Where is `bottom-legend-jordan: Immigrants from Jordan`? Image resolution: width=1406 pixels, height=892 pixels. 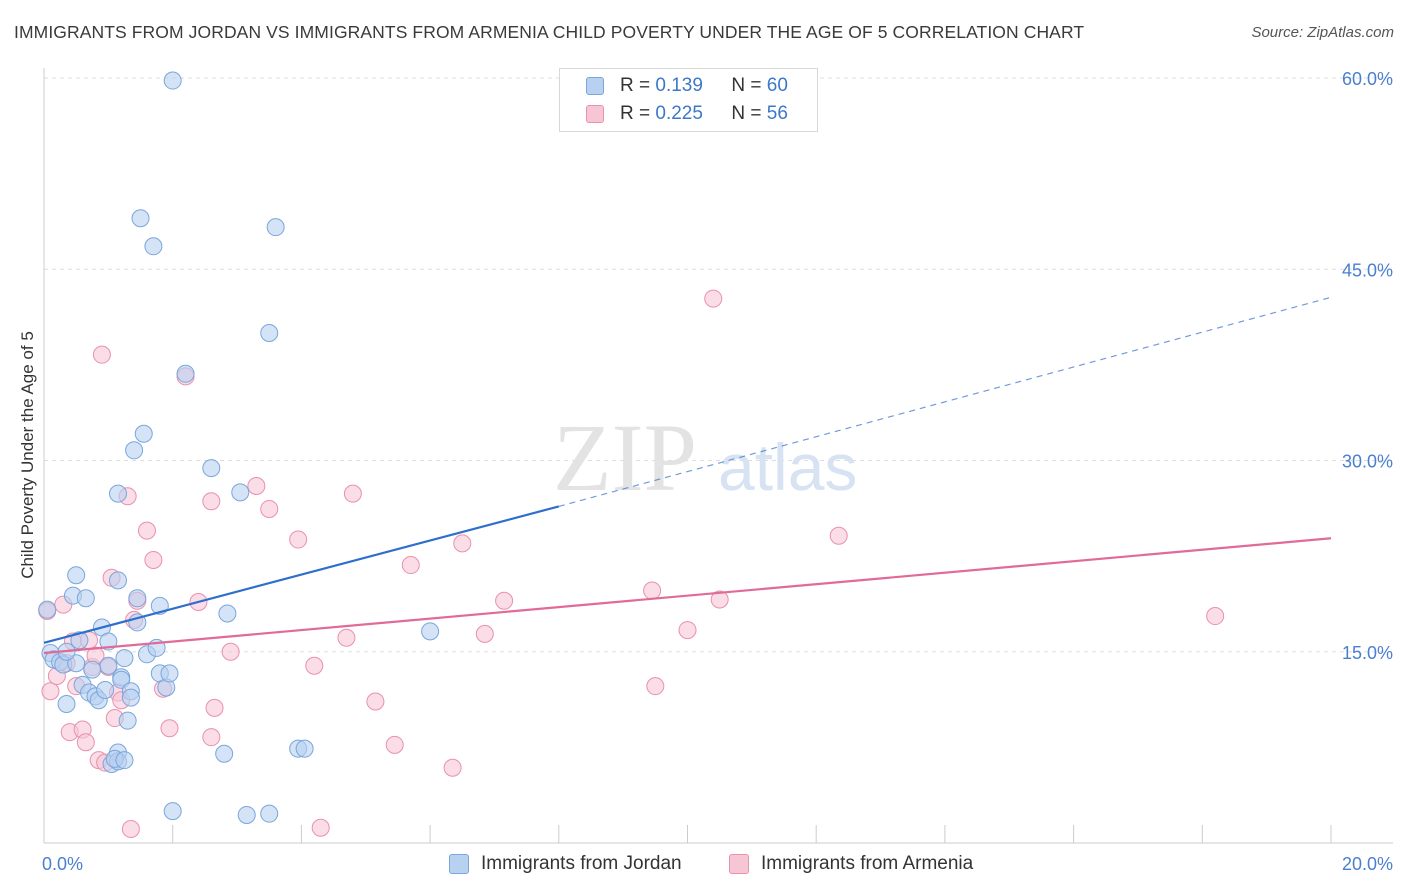
bottom-legend-jordan: Immigrants from Jordan is located at coordinates (565, 864).